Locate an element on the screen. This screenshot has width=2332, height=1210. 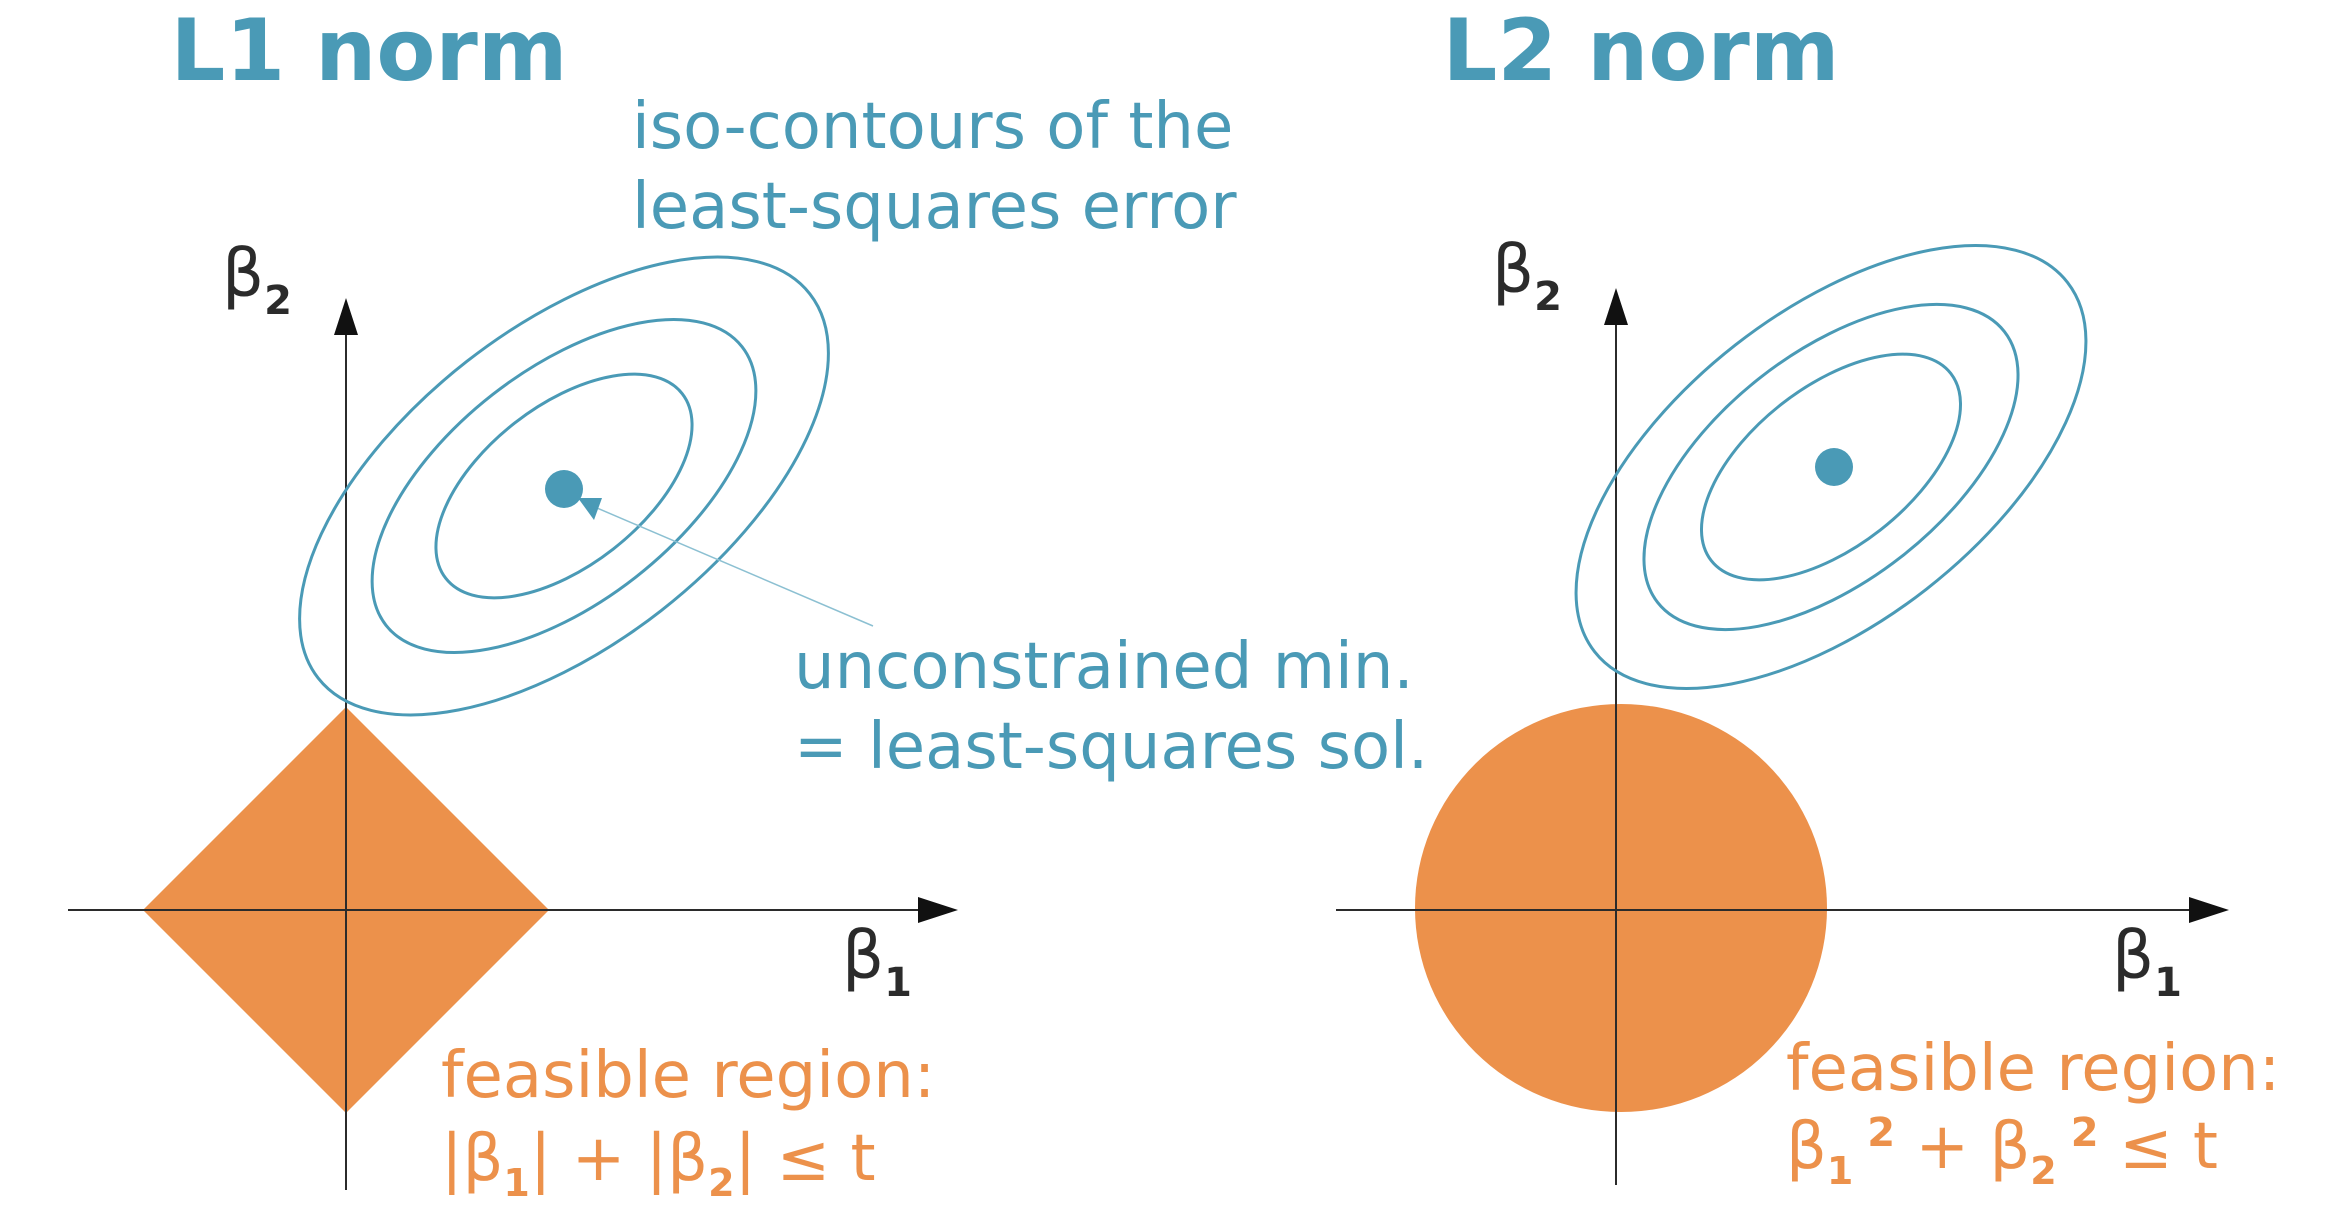
l1-contour-outer is located at coordinates (564, 486).